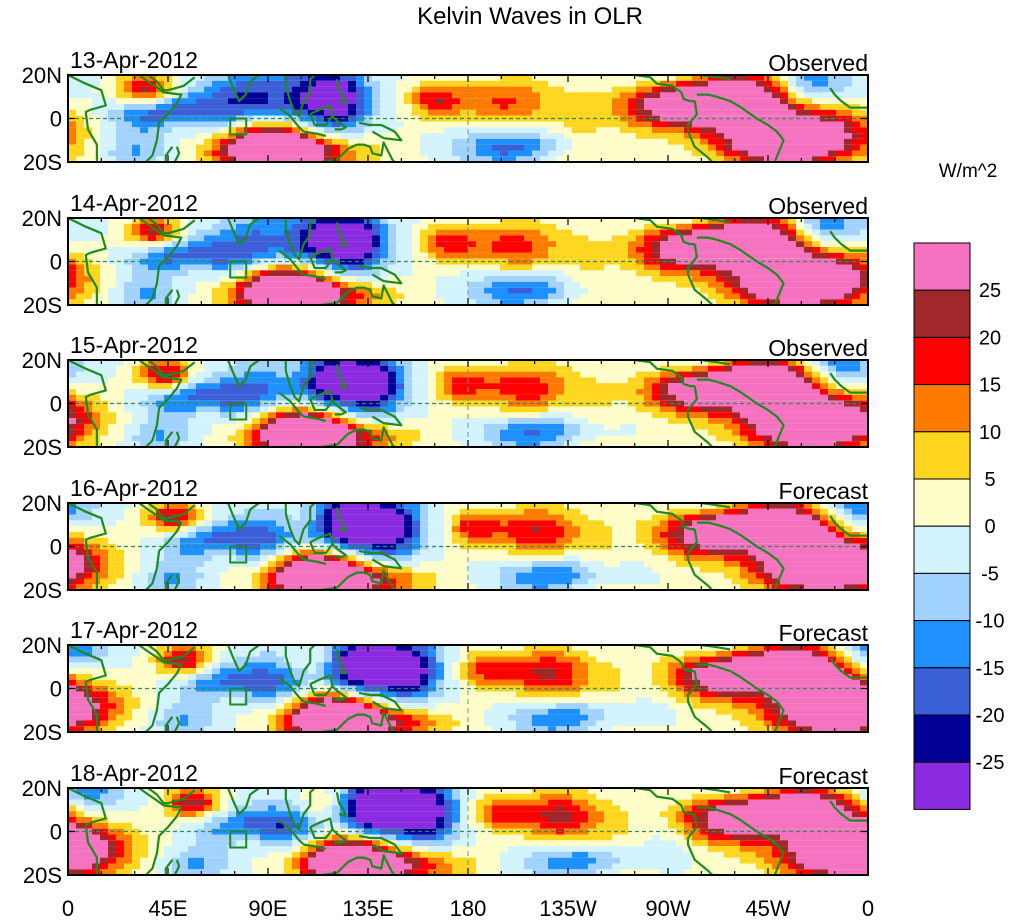 The image size is (1021, 920). What do you see at coordinates (818, 63) in the screenshot?
I see `panel-status: Observed` at bounding box center [818, 63].